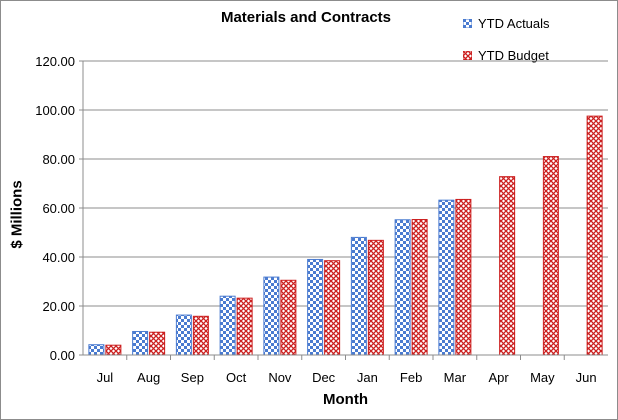 The width and height of the screenshot is (618, 420). What do you see at coordinates (455, 377) in the screenshot?
I see `x-tick-label: Mar` at bounding box center [455, 377].